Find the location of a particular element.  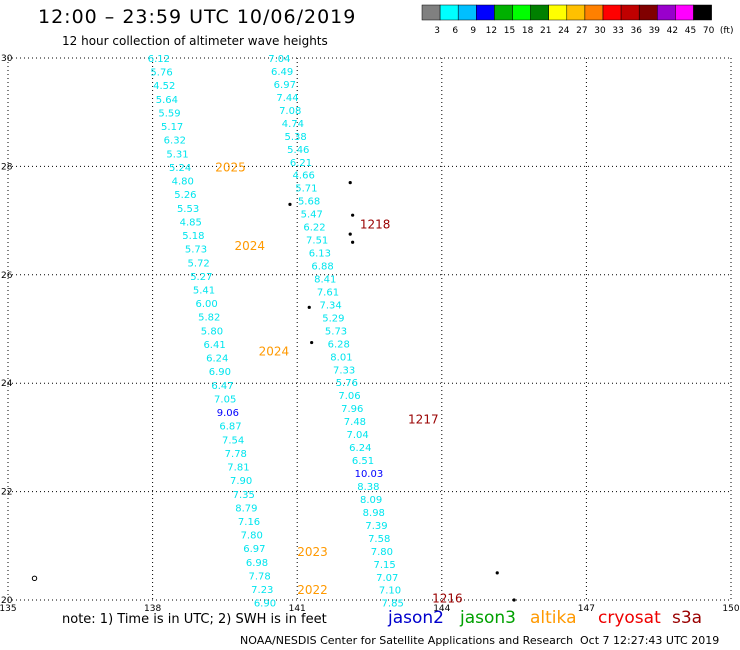

time-label: 1217 is located at coordinates (423, 419).